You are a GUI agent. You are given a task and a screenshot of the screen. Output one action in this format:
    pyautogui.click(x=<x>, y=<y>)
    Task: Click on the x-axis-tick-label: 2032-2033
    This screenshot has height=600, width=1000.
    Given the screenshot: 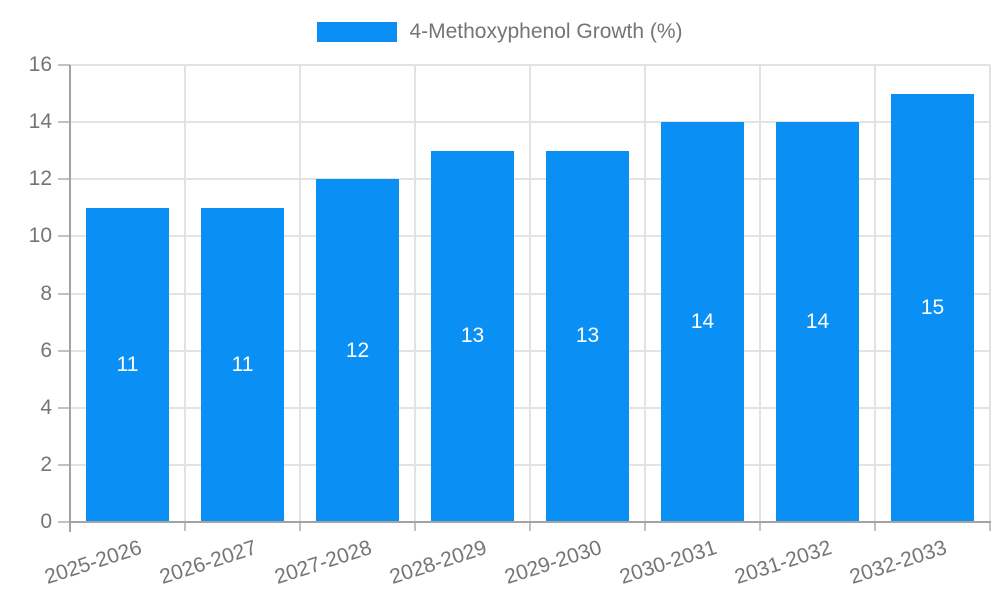 What is the action you would take?
    pyautogui.click(x=898, y=562)
    